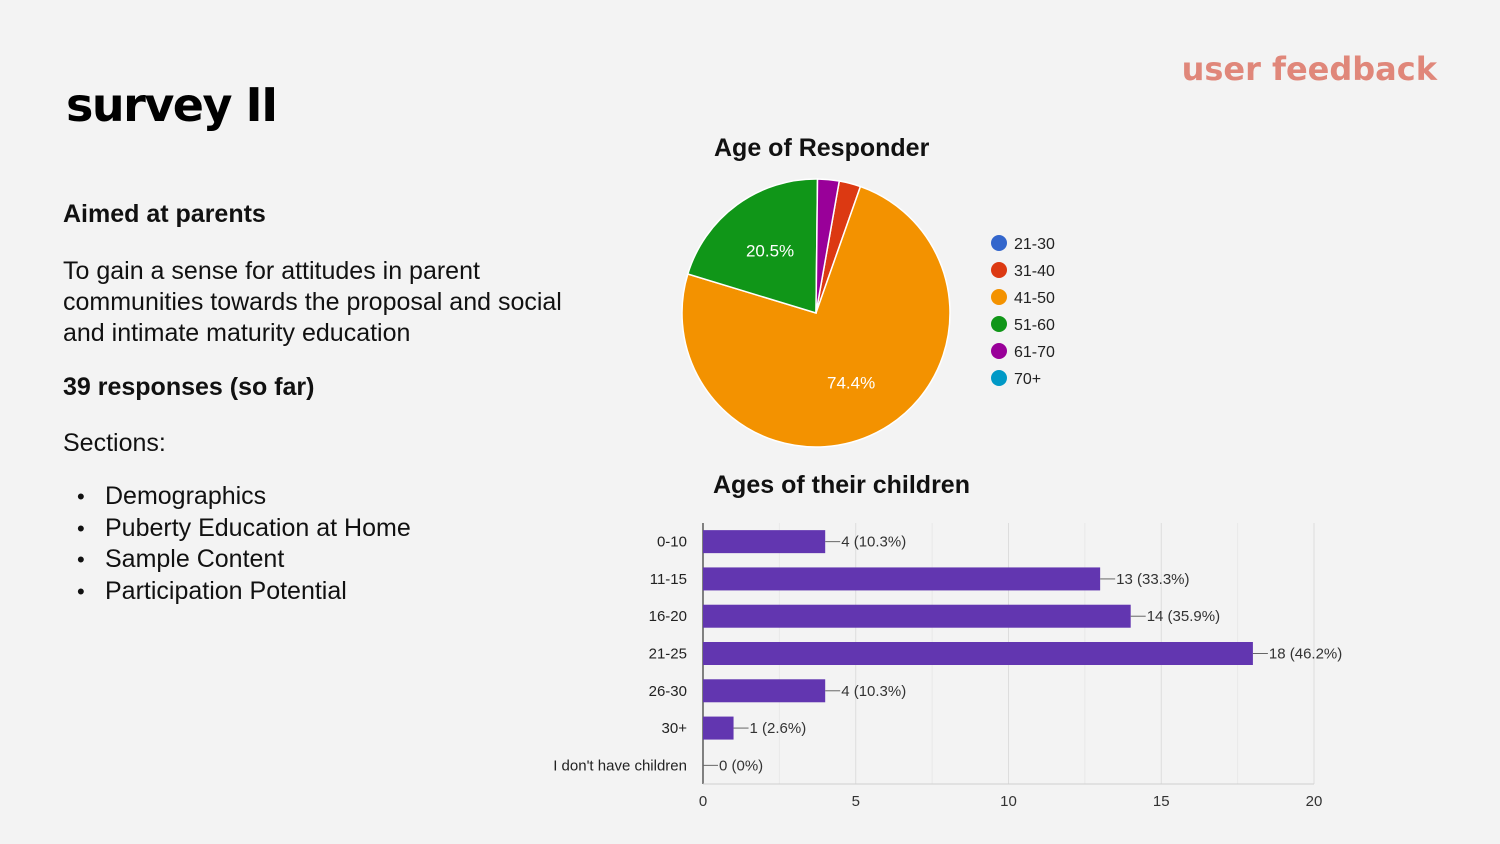  Describe the element at coordinates (1309, 69) in the screenshot. I see `section-tag: user feedback` at that location.